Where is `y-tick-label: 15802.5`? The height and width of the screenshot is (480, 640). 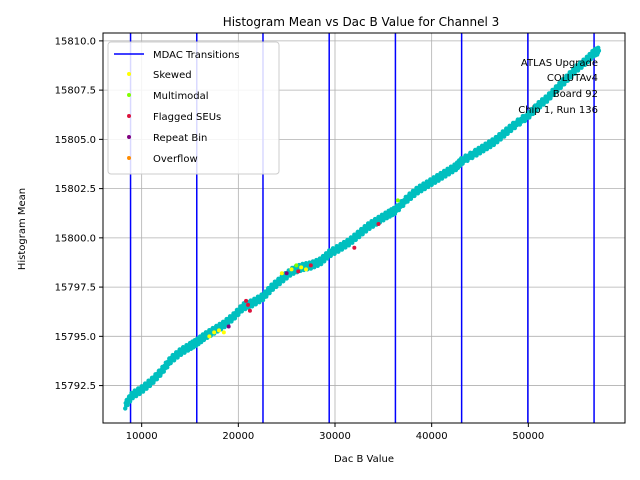
y-tick-label: 15802.5 is located at coordinates (75, 189).